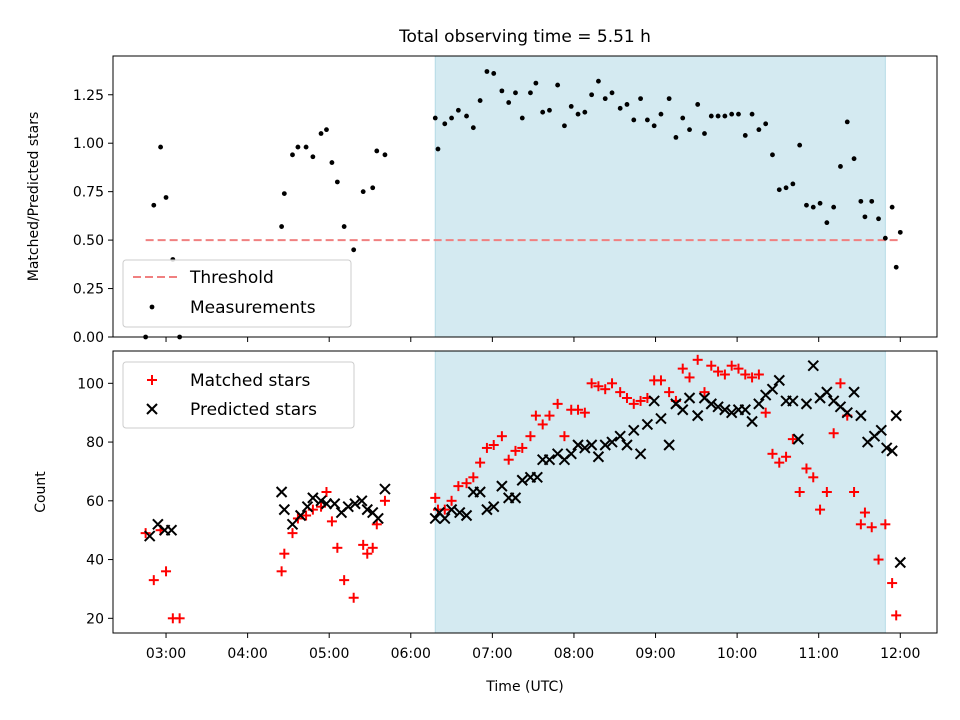 The image size is (960, 720). Describe the element at coordinates (253, 410) in the screenshot. I see `legend-predicted-label: Predicted stars` at that location.